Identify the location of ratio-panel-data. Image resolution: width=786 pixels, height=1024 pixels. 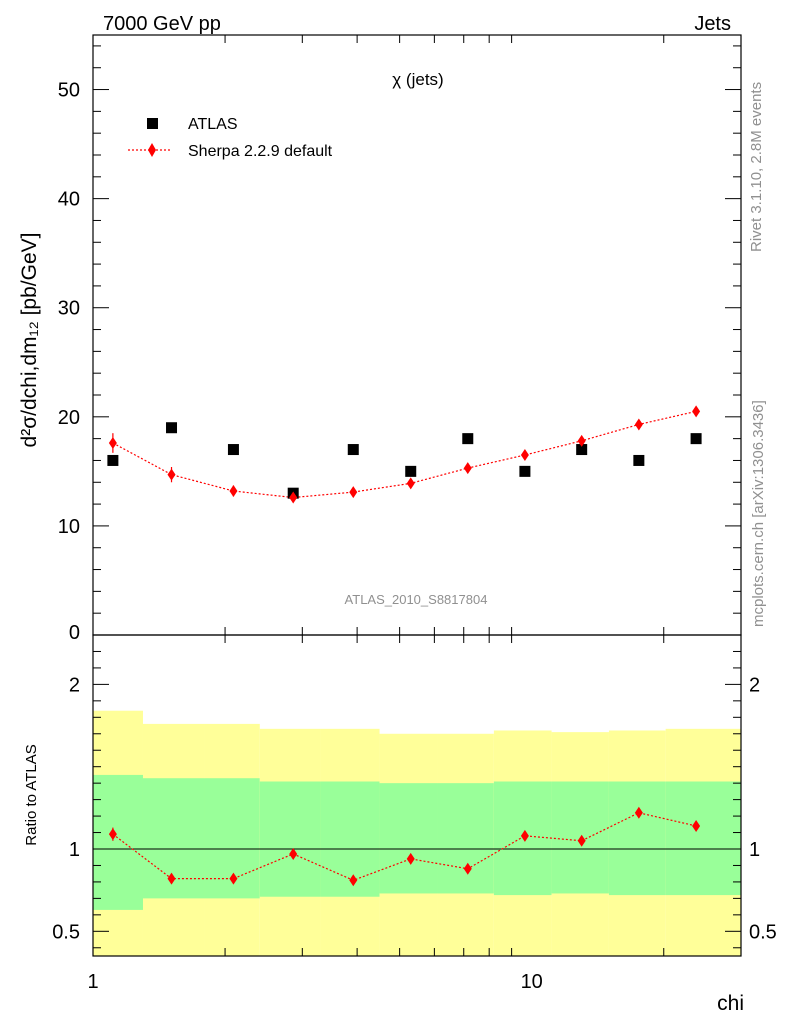
(404, 846).